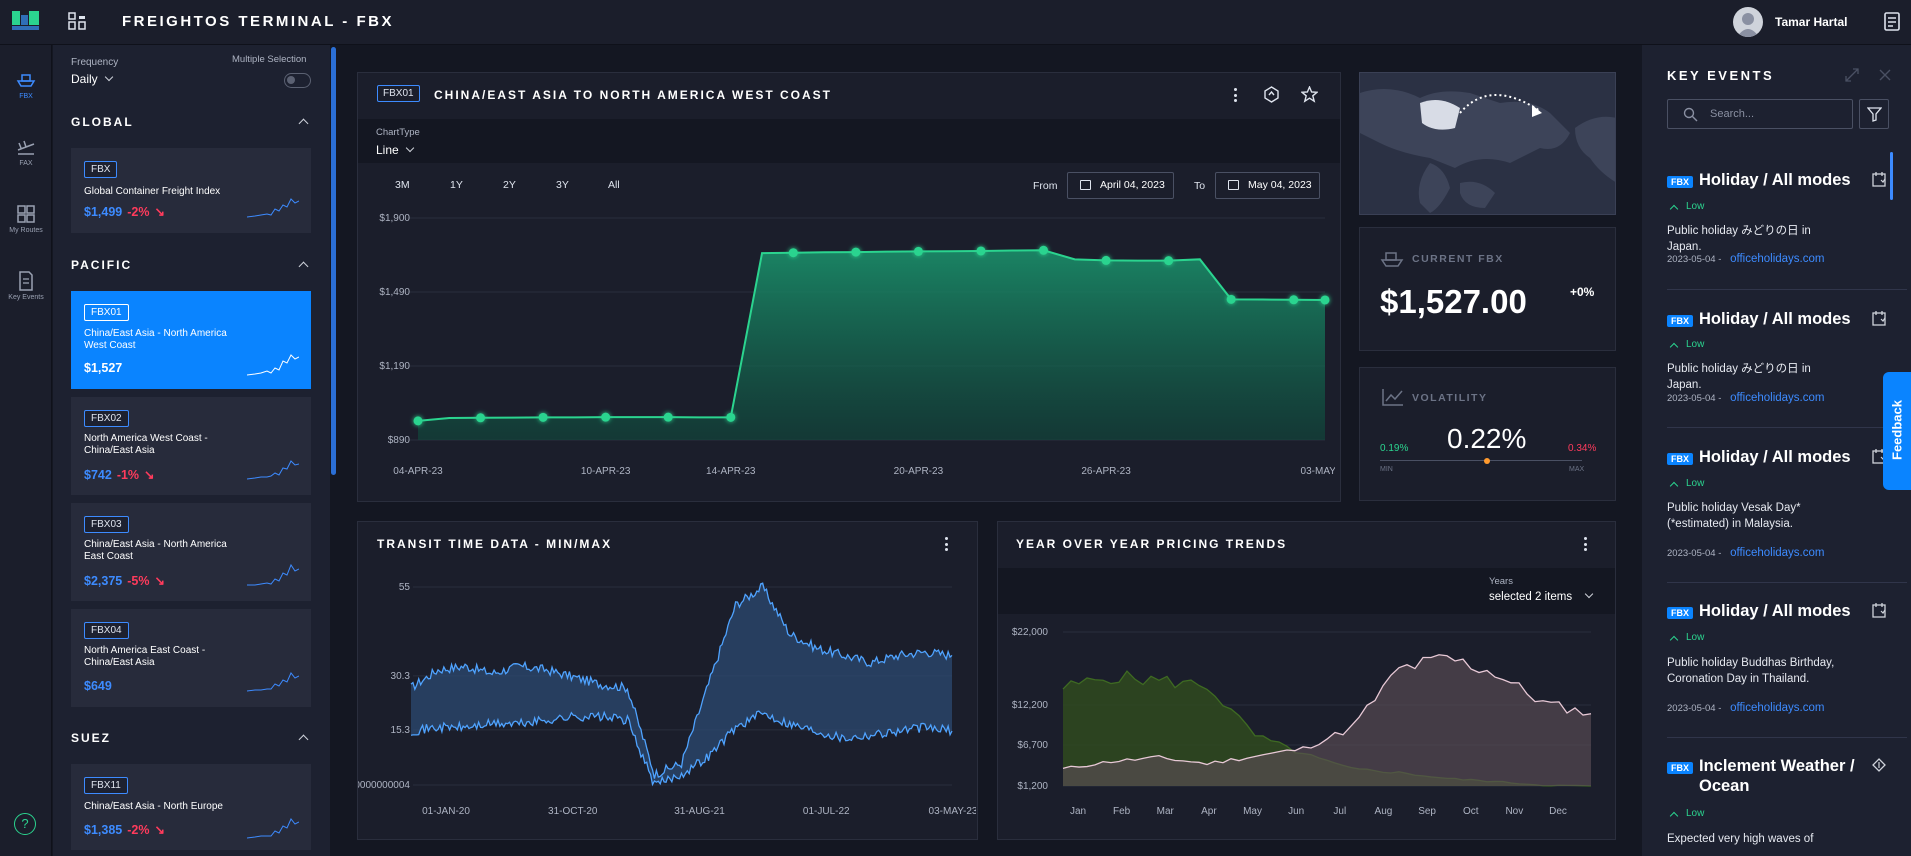 The height and width of the screenshot is (856, 1911). I want to click on frequency-select: Daily, so click(92, 79).